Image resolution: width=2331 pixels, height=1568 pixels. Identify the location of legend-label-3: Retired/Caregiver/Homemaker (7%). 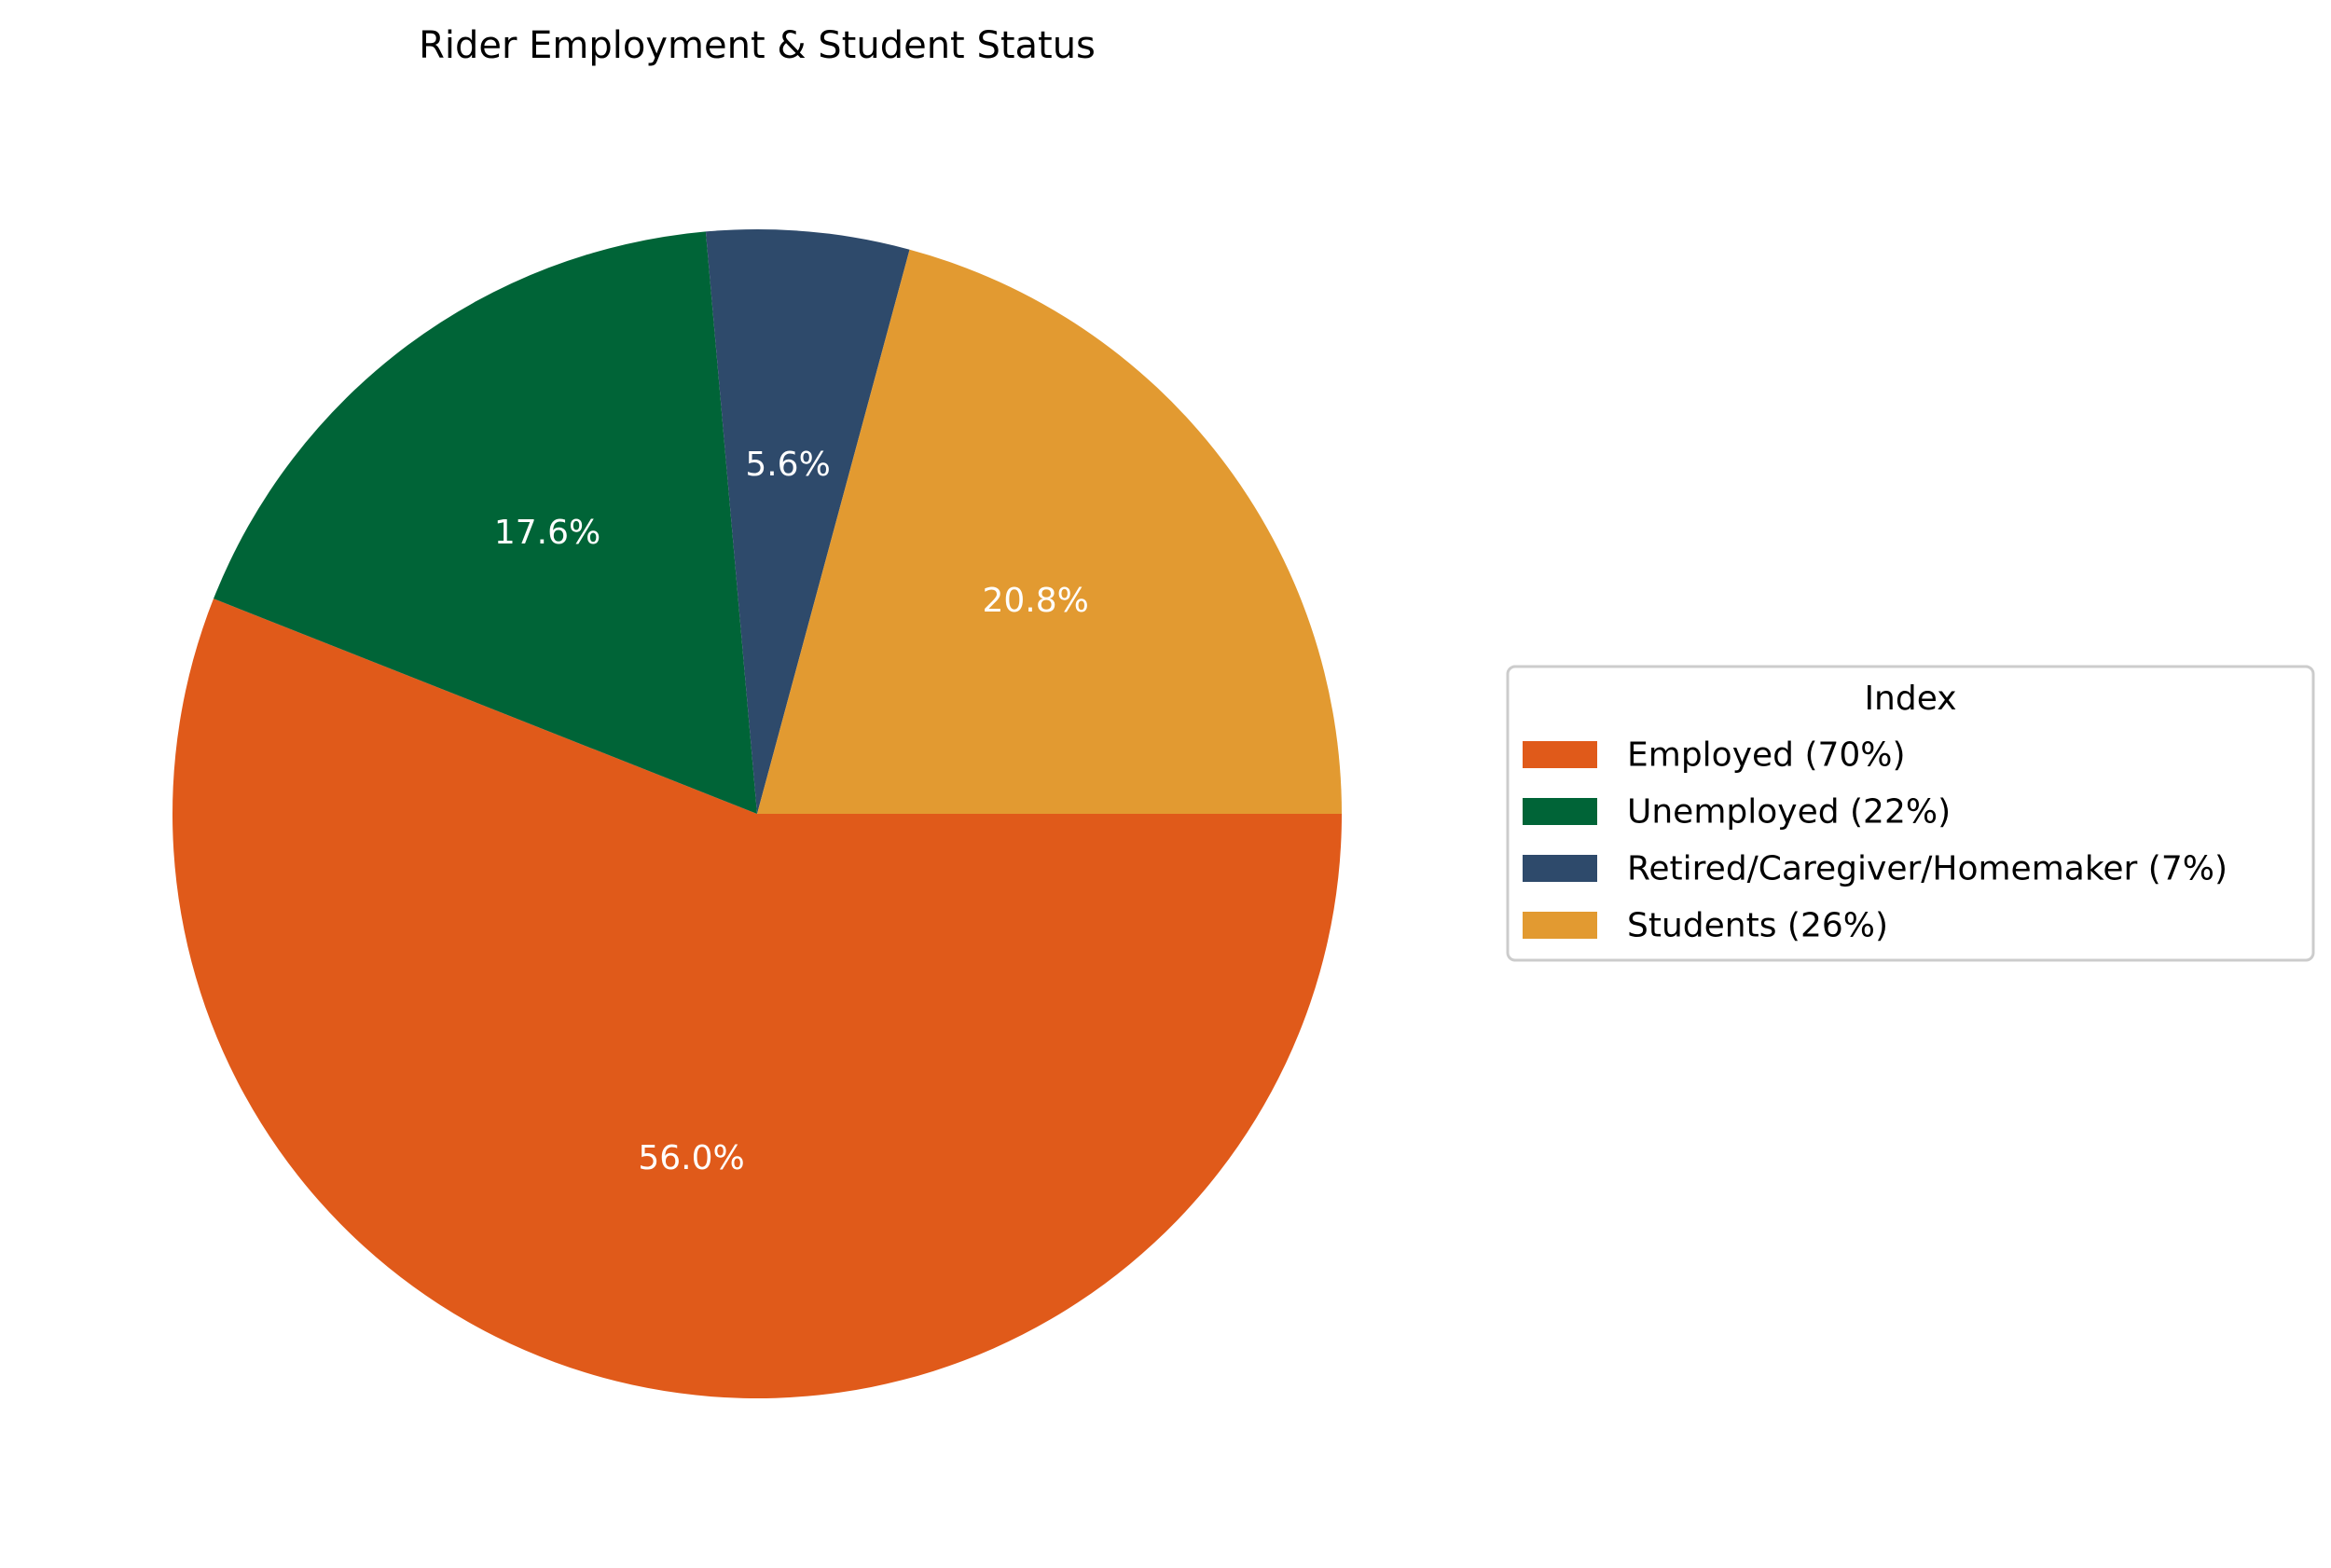
(1927, 869).